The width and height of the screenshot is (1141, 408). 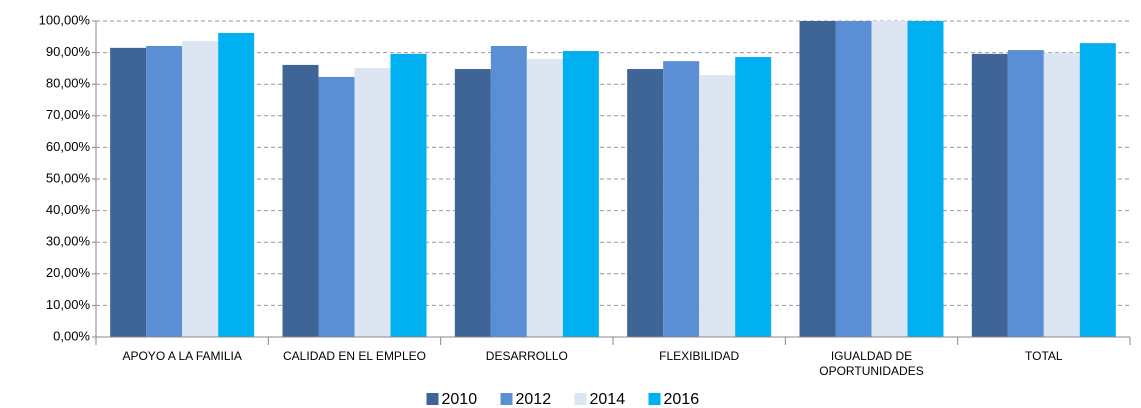 I want to click on x-tick-label: DESARROLLO, so click(x=526, y=356).